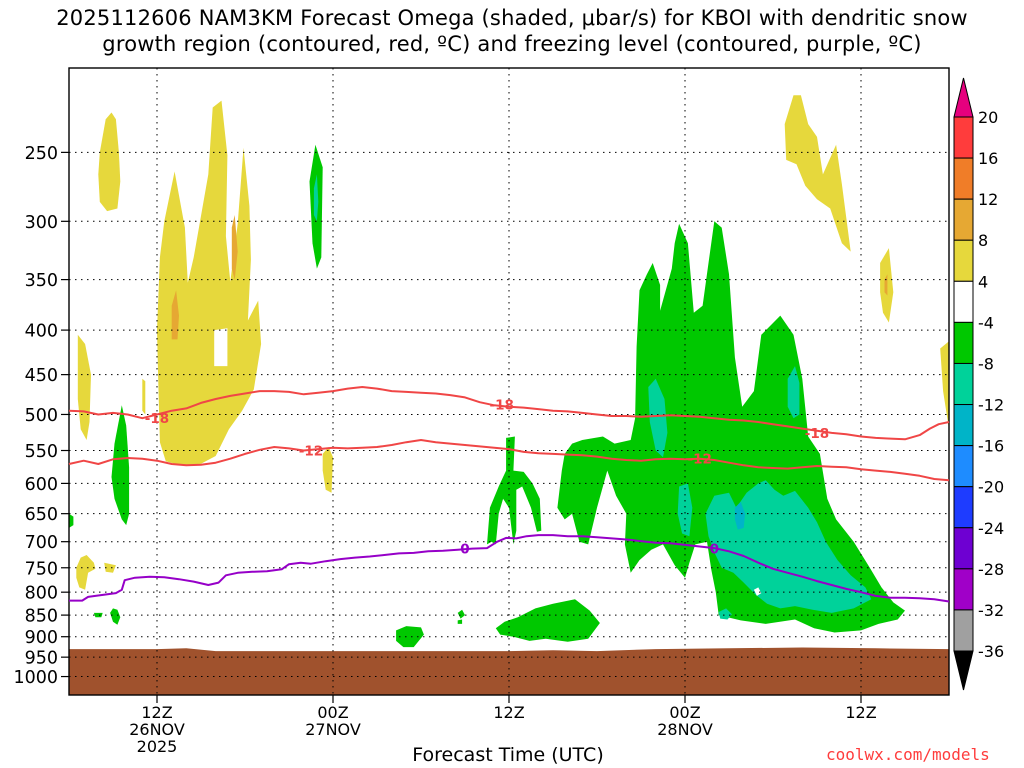  Describe the element at coordinates (464, 550) in the screenshot. I see `freezing-contour-label-0-0: 0` at that location.